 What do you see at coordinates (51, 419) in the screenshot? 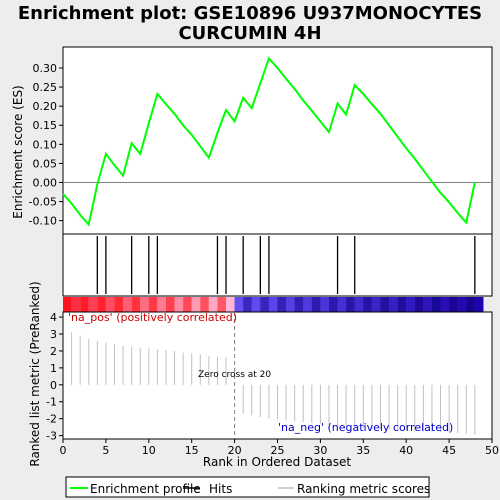
I see `rank-ytick-label: -2` at bounding box center [51, 419].